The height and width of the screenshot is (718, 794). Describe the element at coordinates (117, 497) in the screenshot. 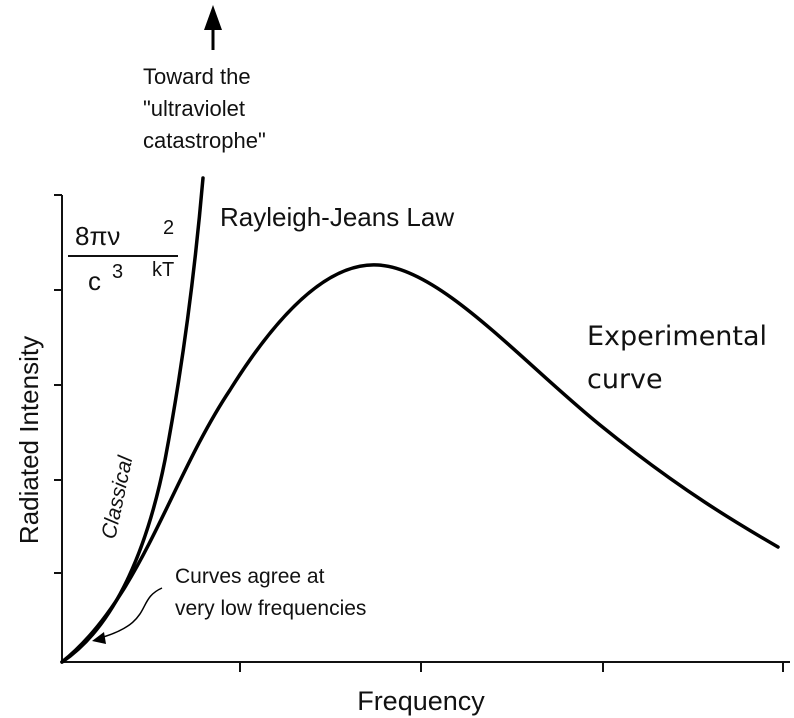

I see `classical-label: Classical` at that location.